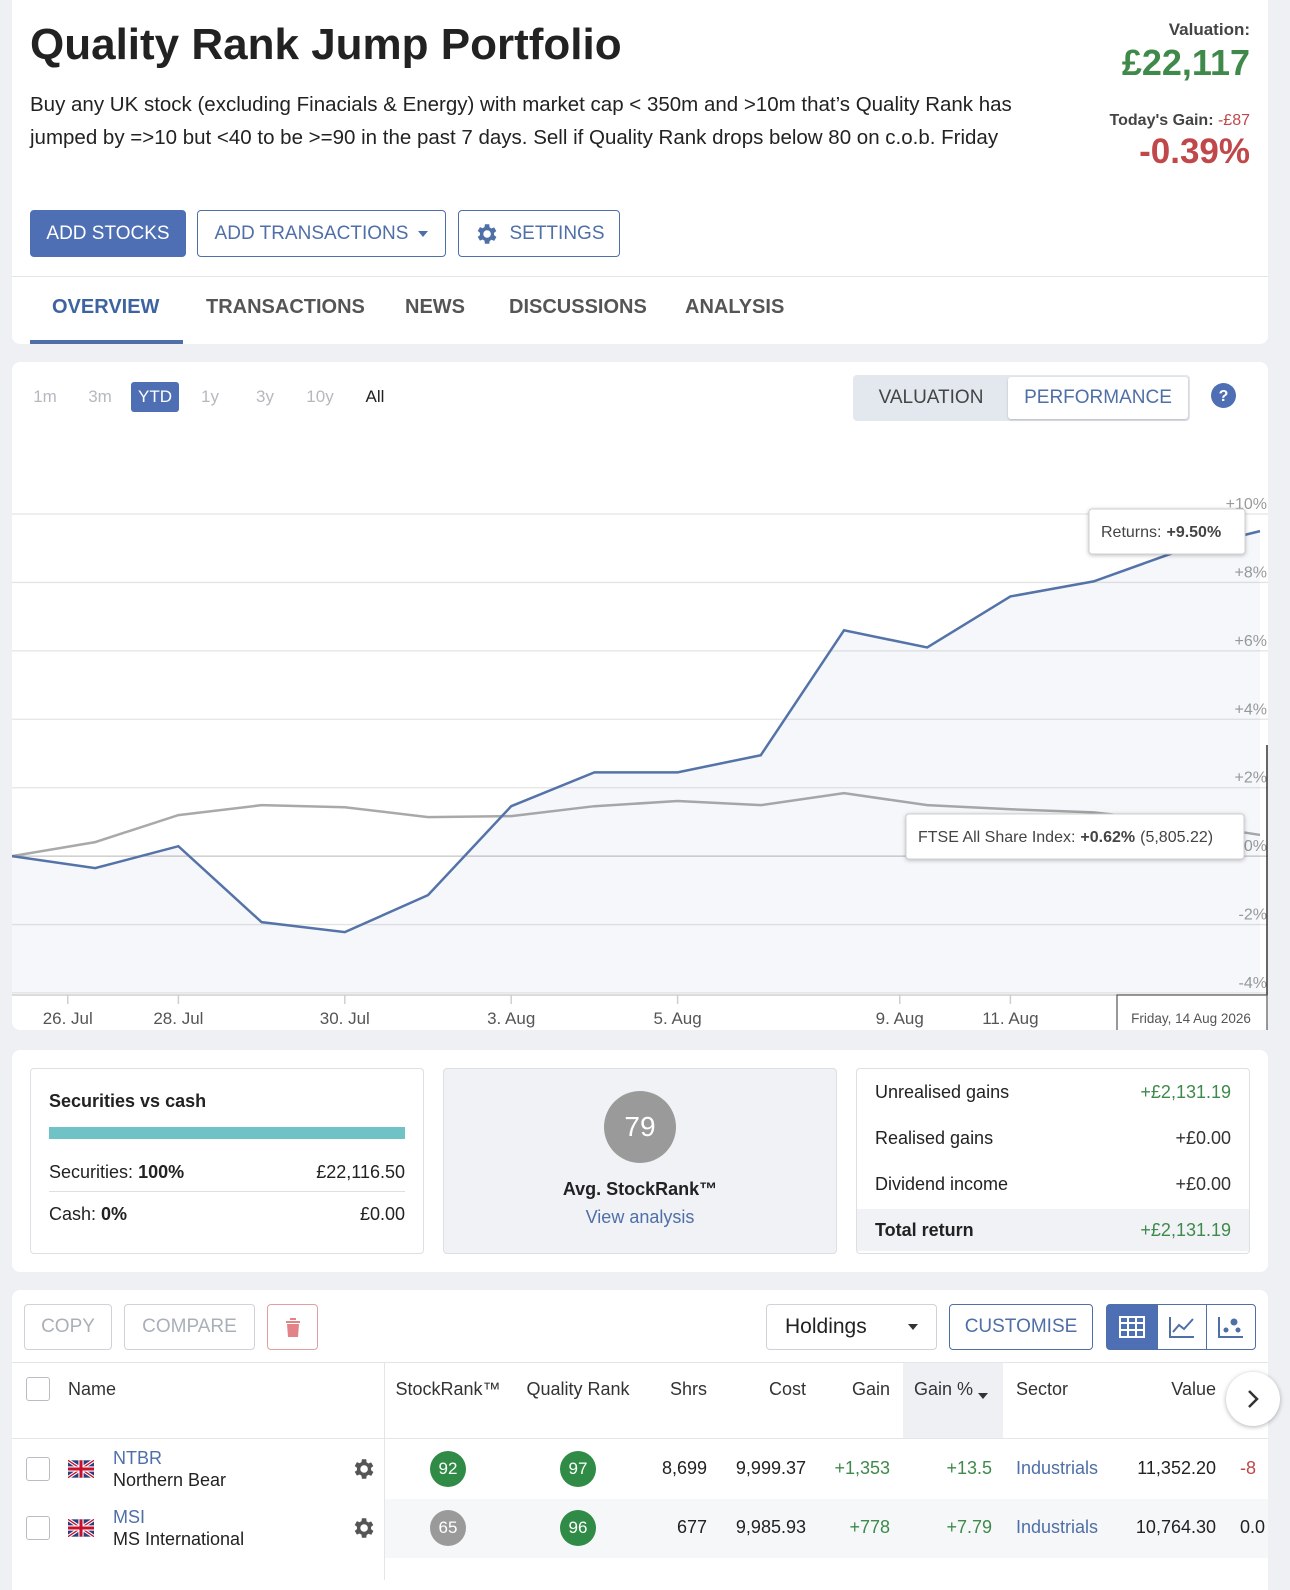  What do you see at coordinates (1053, 1184) in the screenshot?
I see `gain-row: Dividend income +£0.00` at bounding box center [1053, 1184].